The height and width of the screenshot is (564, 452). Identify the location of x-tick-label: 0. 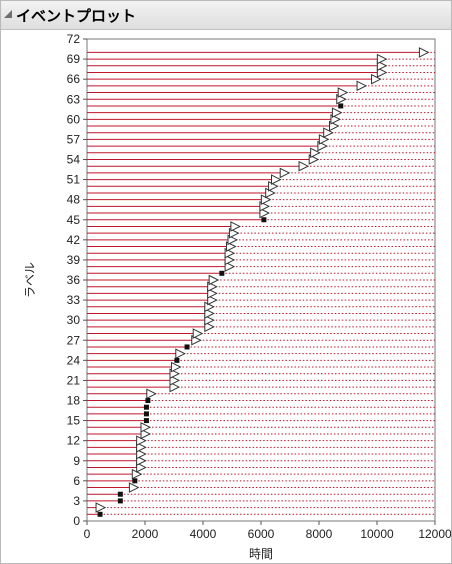
(87, 534).